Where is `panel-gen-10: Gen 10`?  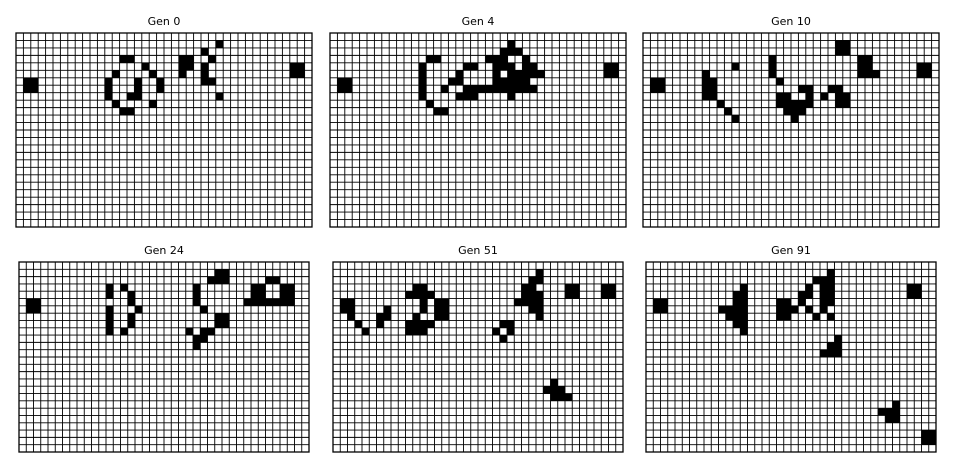 panel-gen-10: Gen 10 is located at coordinates (791, 121).